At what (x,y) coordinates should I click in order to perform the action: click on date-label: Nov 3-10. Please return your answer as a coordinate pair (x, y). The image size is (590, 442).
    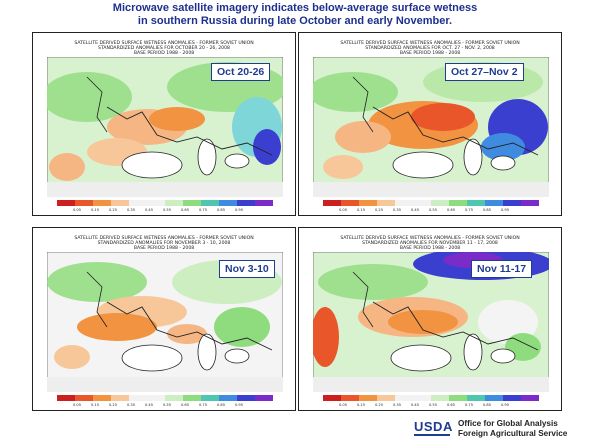
    Looking at the image, I should click on (247, 269).